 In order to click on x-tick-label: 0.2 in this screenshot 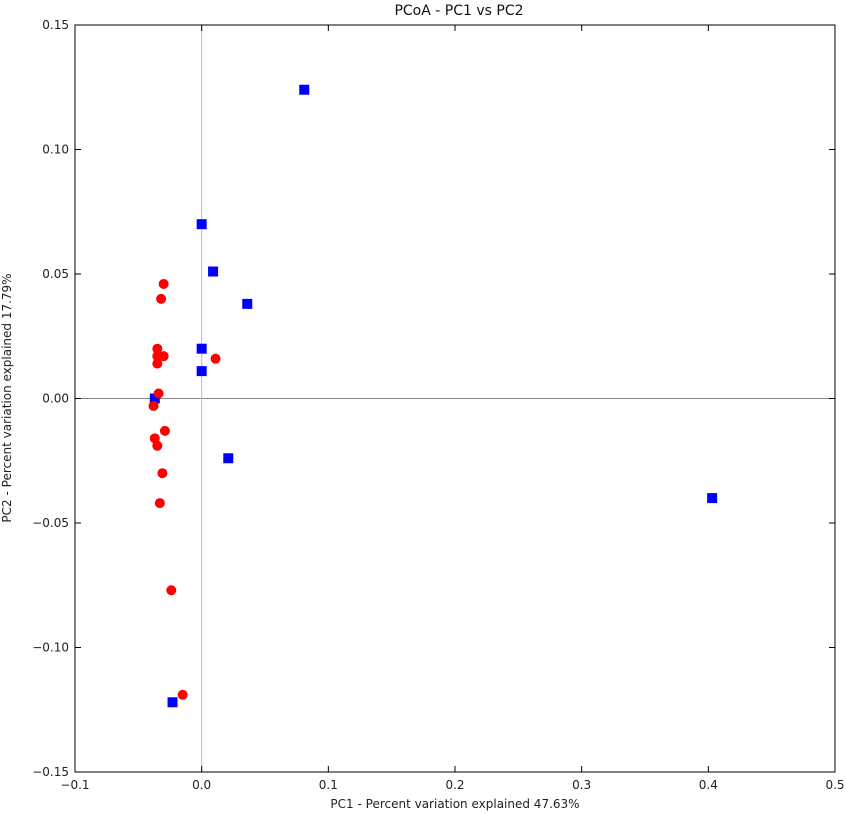, I will do `click(454, 785)`.